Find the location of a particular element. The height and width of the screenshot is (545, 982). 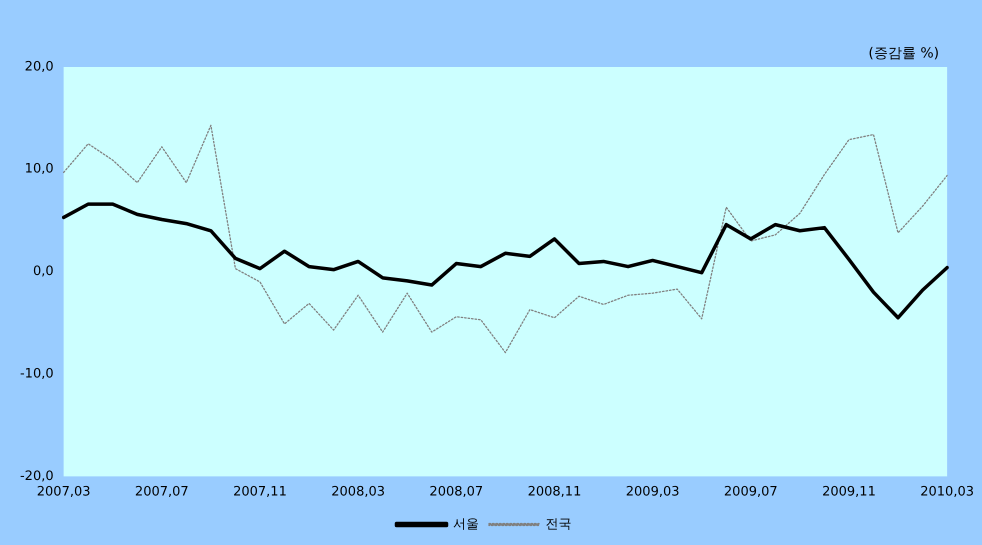

y-tick-label: 0,0 is located at coordinates (43, 272).